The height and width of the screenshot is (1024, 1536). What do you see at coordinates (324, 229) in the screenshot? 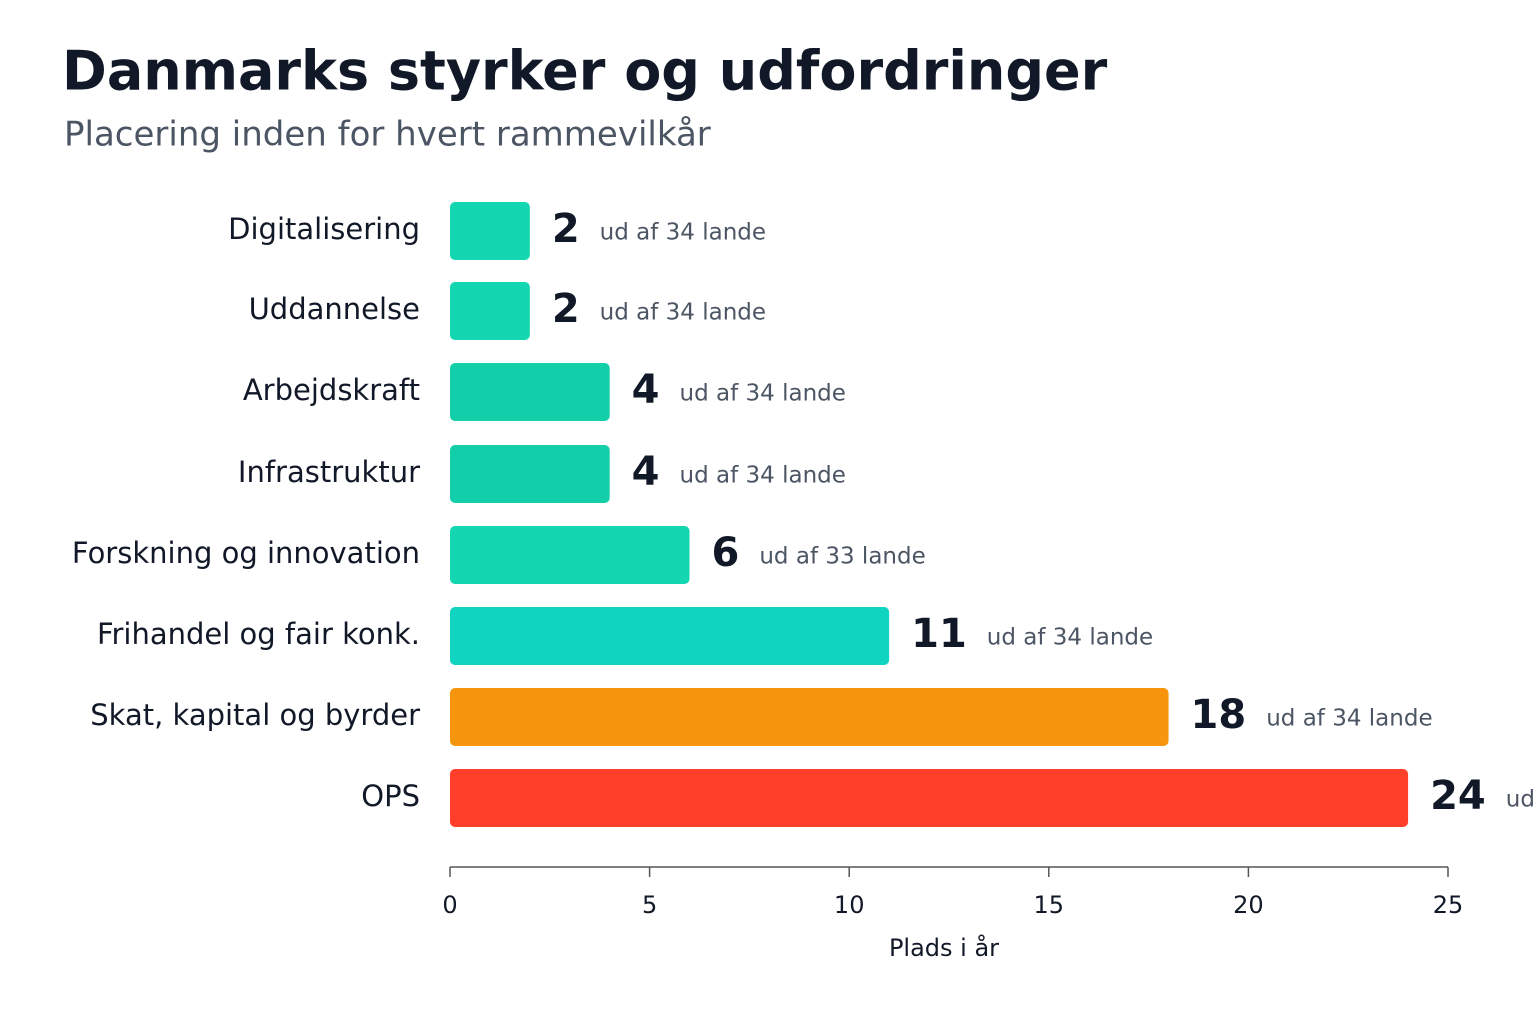
I see `category-label: Digitalisering` at bounding box center [324, 229].